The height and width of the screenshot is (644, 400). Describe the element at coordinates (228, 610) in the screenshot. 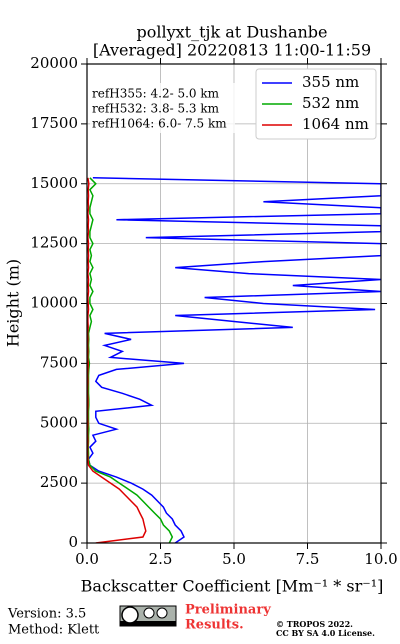

I see `preliminary-notice: Preliminary` at that location.